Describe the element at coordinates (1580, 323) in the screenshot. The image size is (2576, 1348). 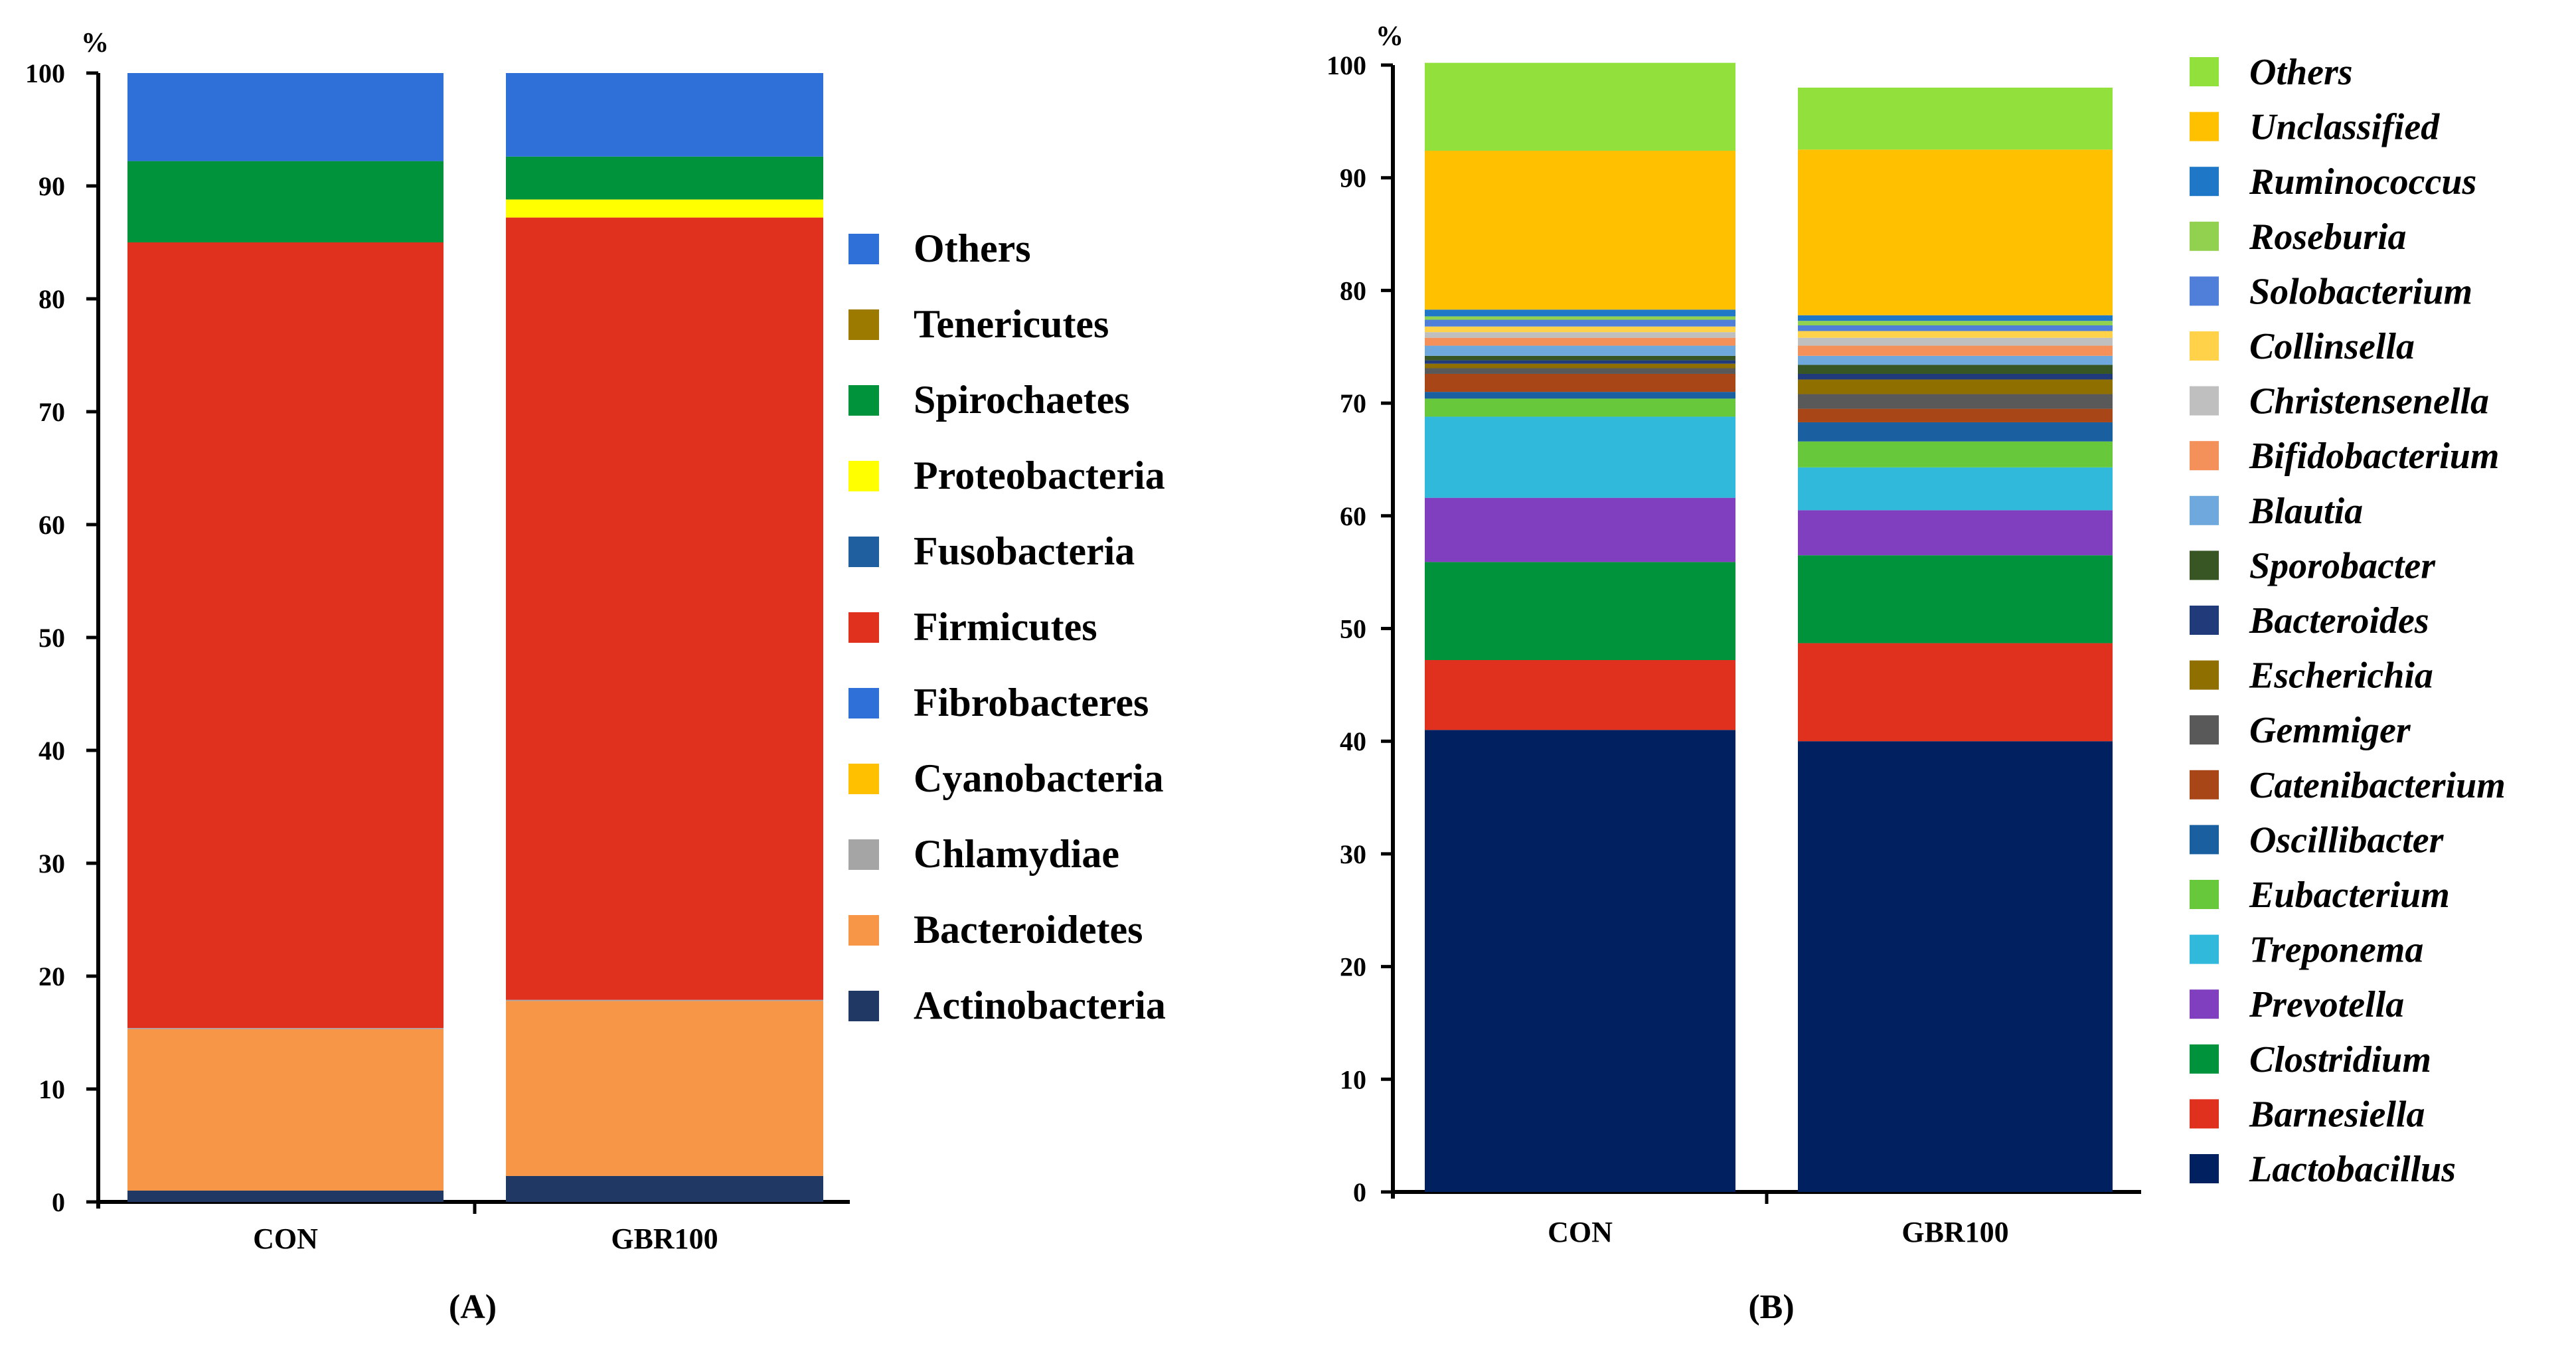
I see `bar-segment-solobacterium-con` at that location.